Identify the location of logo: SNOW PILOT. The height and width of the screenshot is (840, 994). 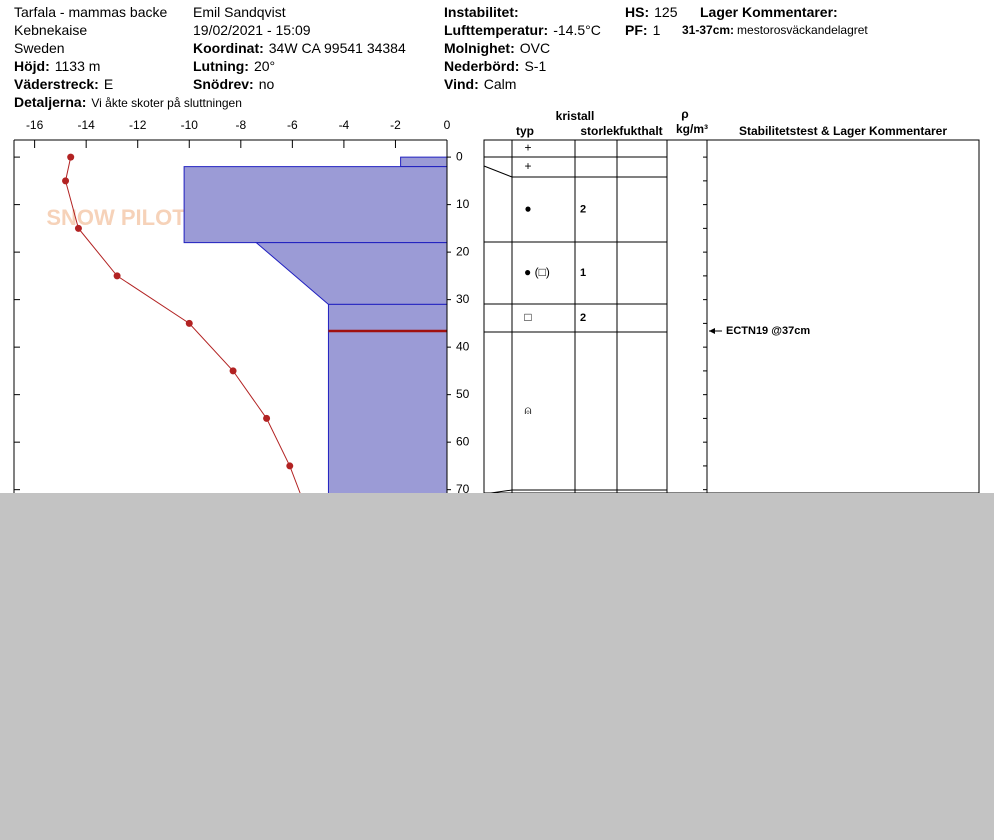
(116, 217).